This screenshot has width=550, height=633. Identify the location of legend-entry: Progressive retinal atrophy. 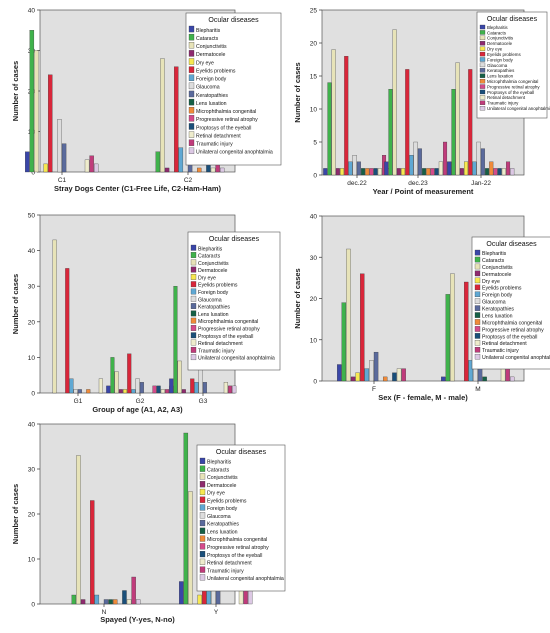
(513, 86).